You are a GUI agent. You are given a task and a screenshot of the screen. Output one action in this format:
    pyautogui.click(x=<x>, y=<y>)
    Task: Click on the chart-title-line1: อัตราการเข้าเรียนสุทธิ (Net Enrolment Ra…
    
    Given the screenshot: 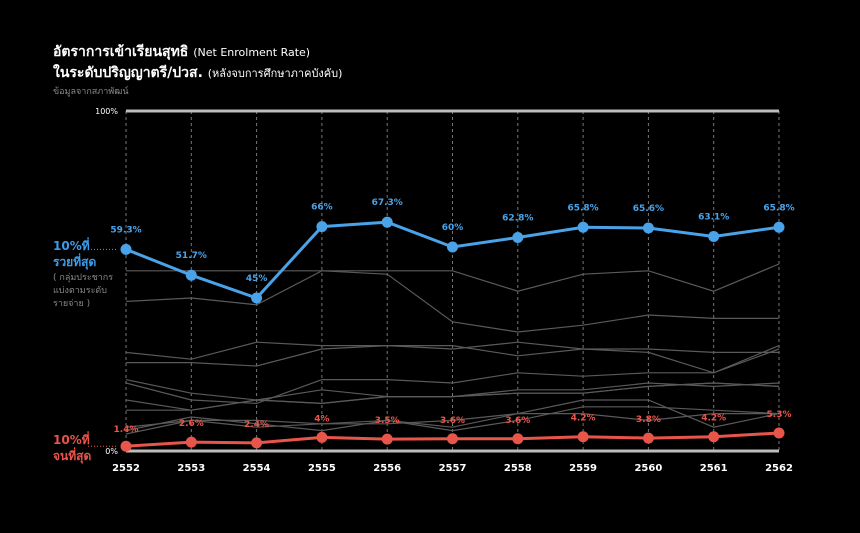 What is the action you would take?
    pyautogui.click(x=181, y=52)
    